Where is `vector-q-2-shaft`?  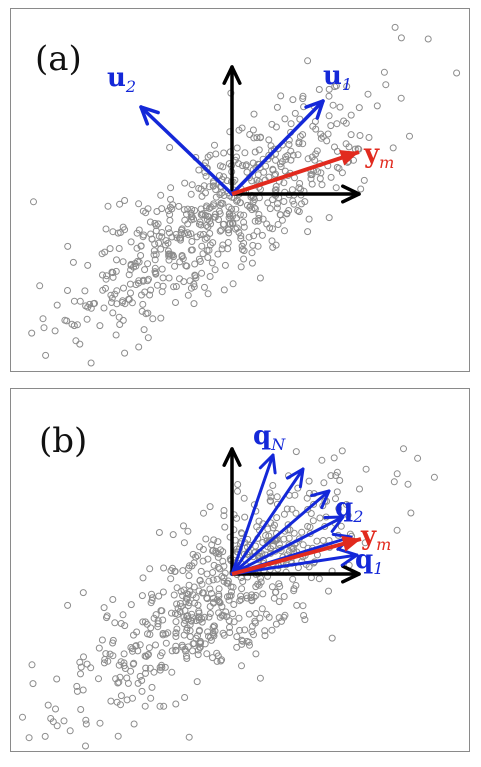
vector-q-2-shaft is located at coordinates (267, 521).